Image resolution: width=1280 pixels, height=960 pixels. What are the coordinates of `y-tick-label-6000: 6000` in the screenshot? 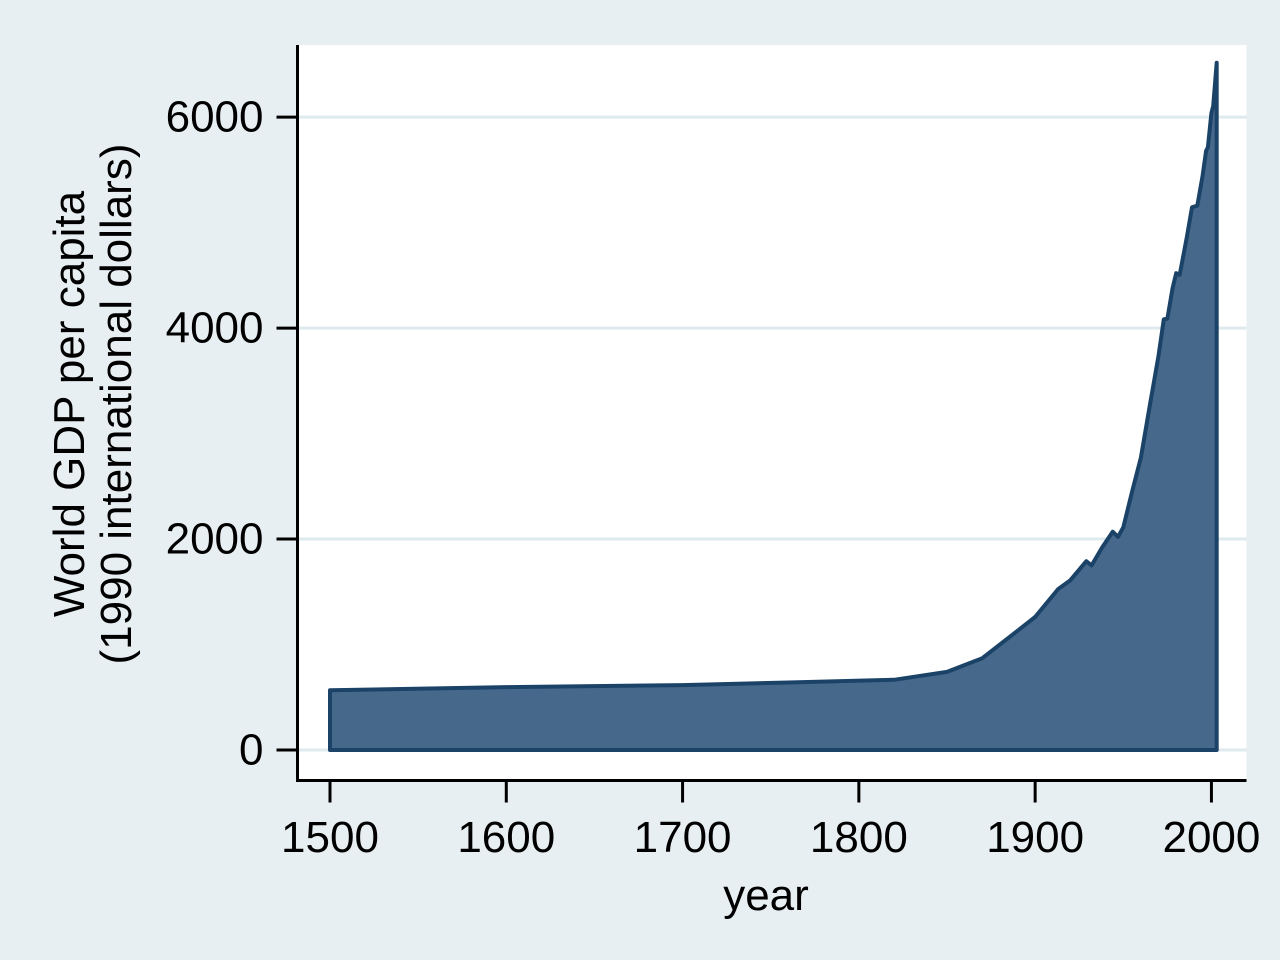 It's located at (215, 117).